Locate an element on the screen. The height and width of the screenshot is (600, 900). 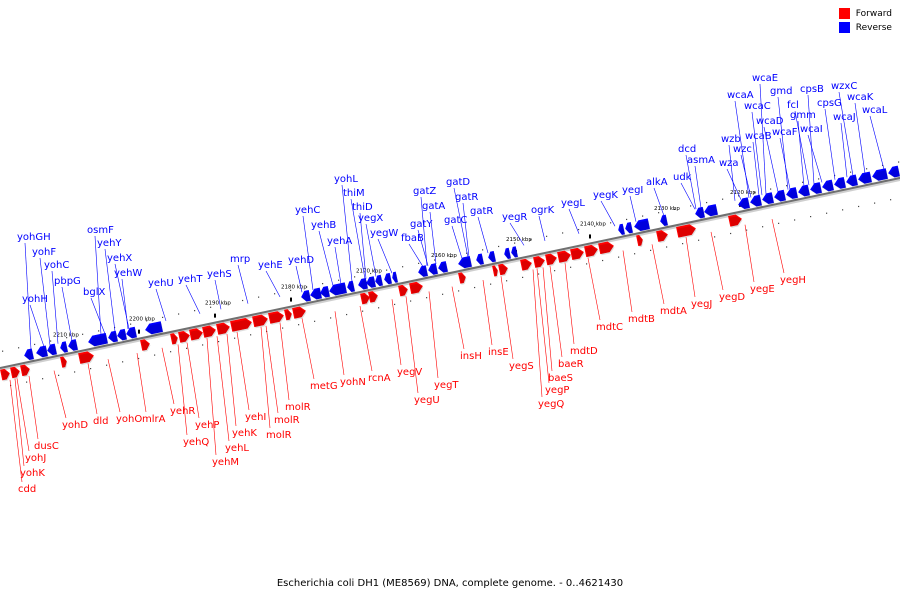
reverse-gene-label: gatR is located at coordinates (466, 197).